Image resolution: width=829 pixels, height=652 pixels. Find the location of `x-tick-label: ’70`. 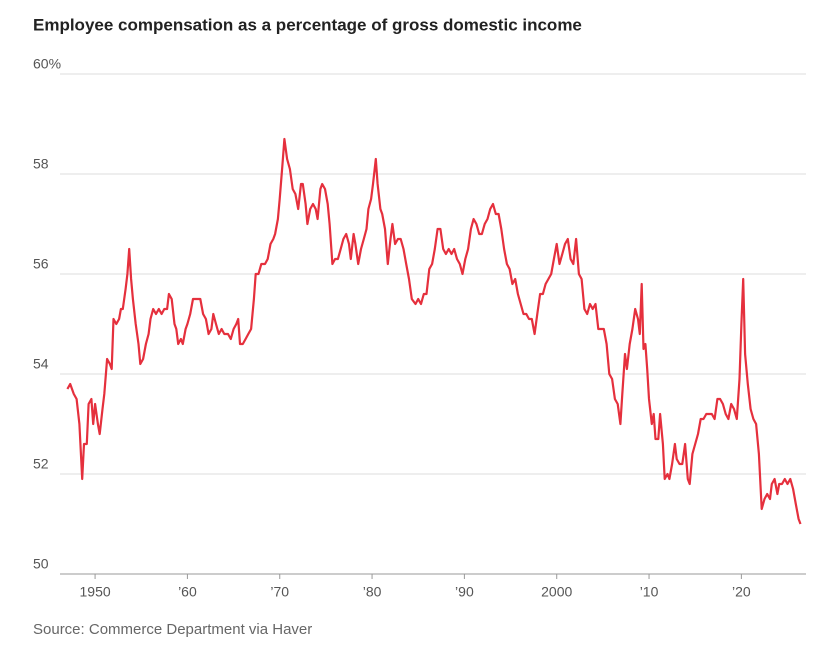

x-tick-label: ’70 is located at coordinates (279, 592).